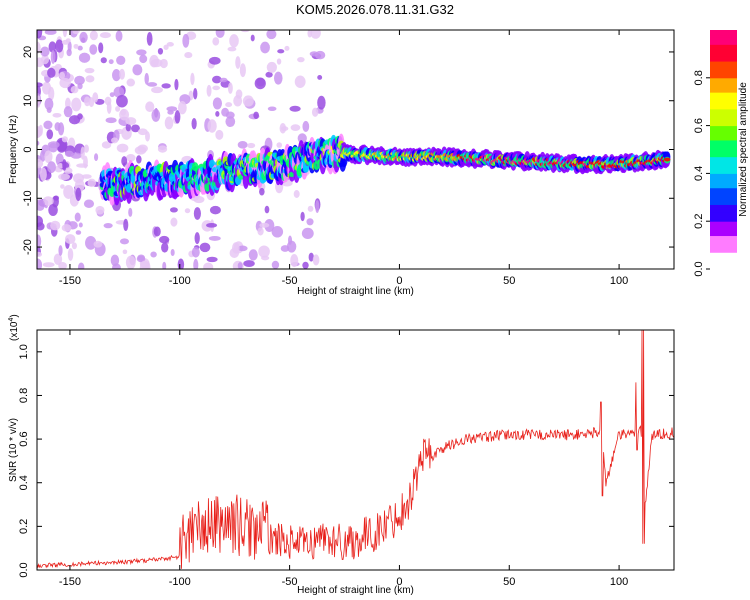 The width and height of the screenshot is (750, 600). I want to click on figure-title: KOM5.2026.078.11.31.G32, so click(375, 9).